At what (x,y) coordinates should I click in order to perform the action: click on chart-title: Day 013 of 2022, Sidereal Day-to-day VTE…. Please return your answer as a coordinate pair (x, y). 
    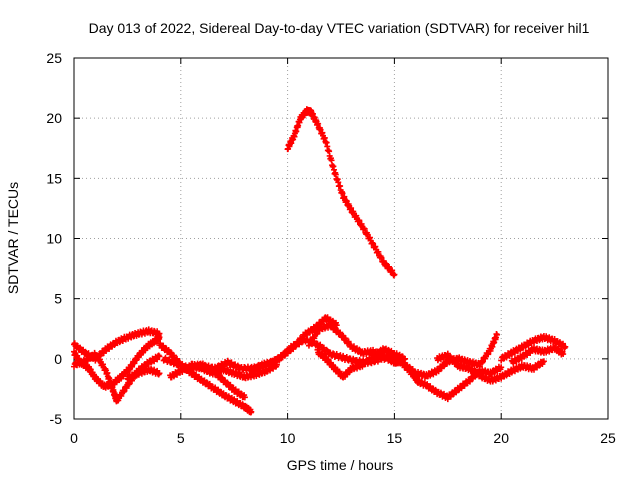
    Looking at the image, I should click on (339, 28).